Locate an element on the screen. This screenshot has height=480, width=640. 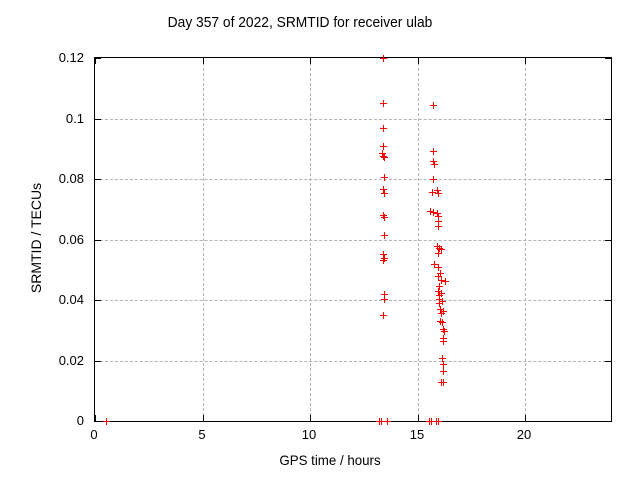
x-tick-label: 0 is located at coordinates (94, 434).